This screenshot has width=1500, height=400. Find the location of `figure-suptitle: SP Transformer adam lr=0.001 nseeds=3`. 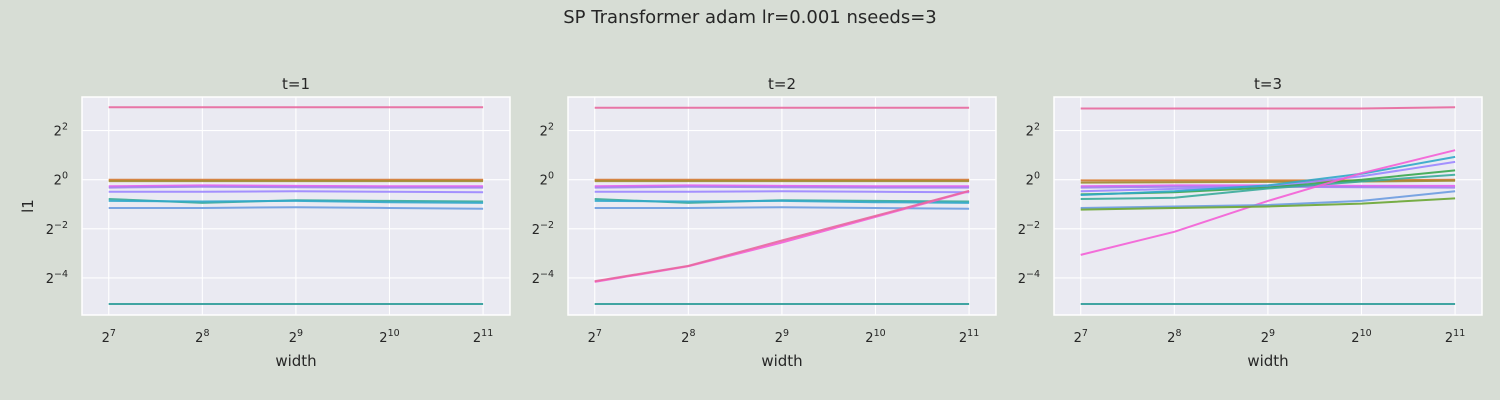

figure-suptitle: SP Transformer adam lr=0.001 nseeds=3 is located at coordinates (749, 17).